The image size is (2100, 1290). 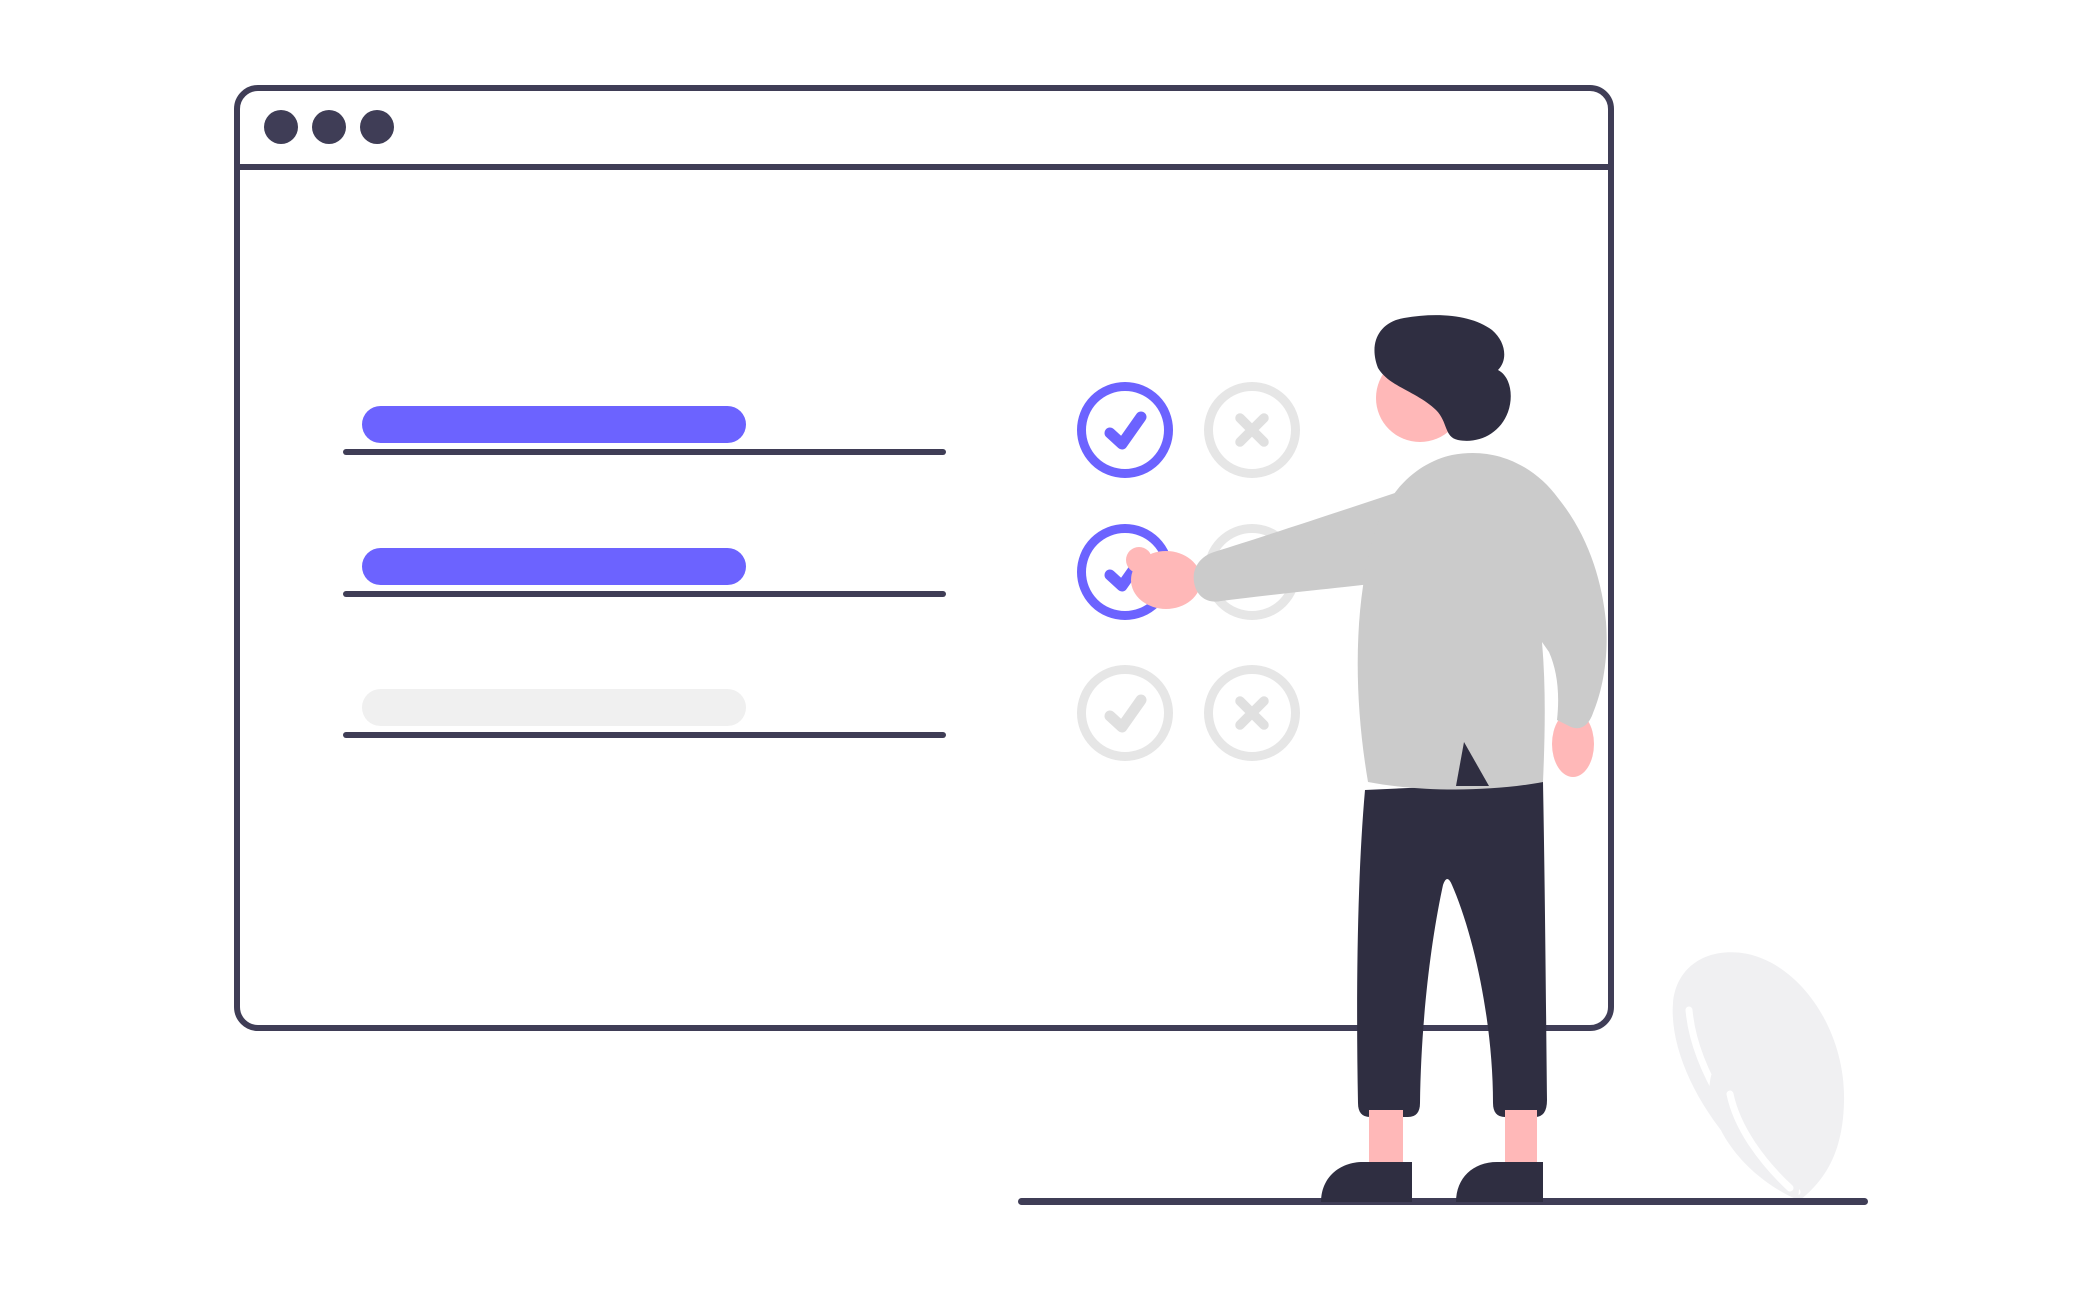 What do you see at coordinates (924, 130) in the screenshot?
I see `window-titlebar` at bounding box center [924, 130].